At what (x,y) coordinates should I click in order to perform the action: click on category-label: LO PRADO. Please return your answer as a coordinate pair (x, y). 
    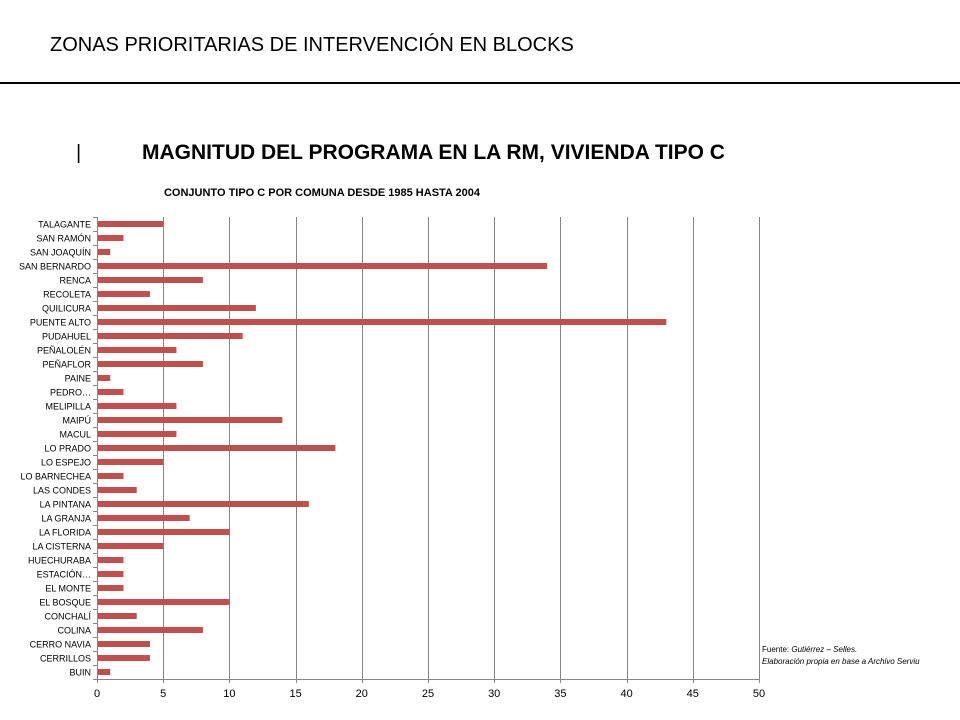
    Looking at the image, I should click on (67, 449).